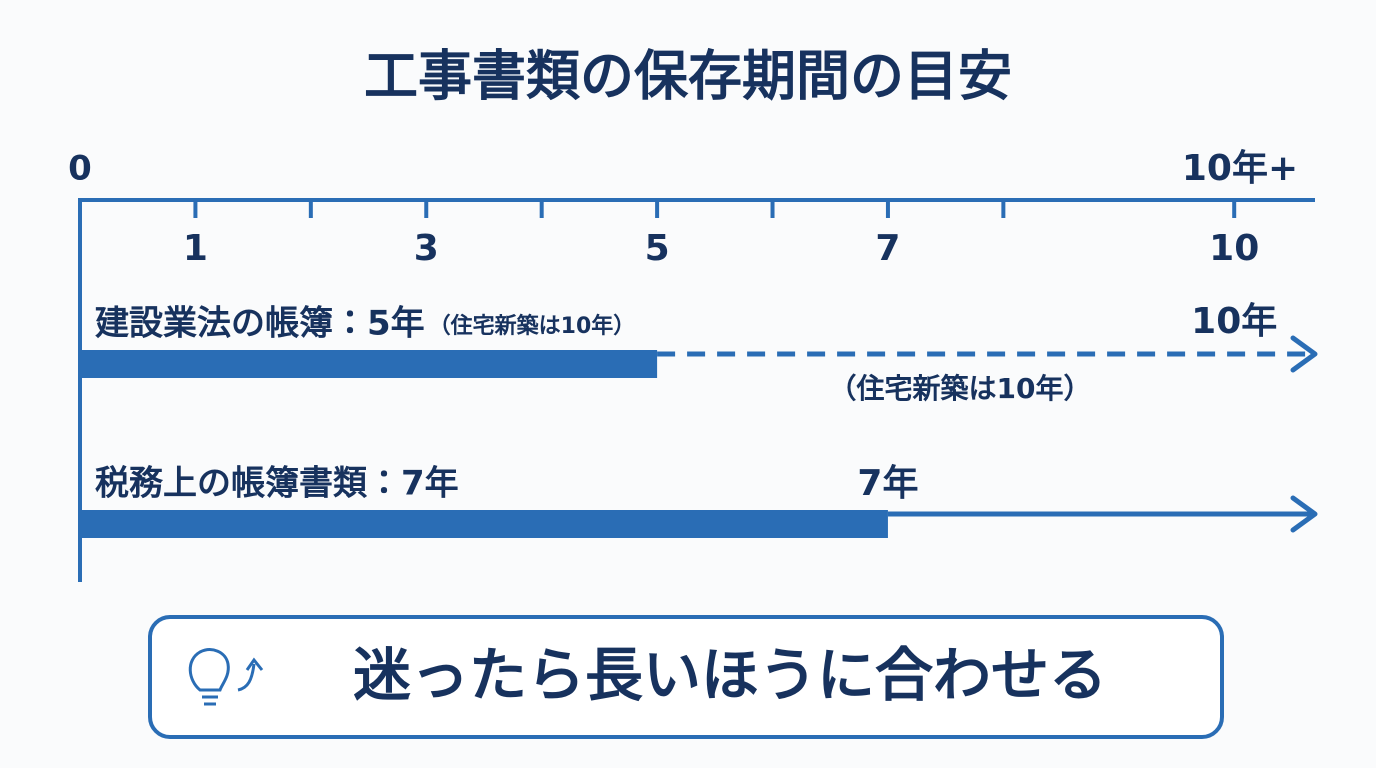 The height and width of the screenshot is (768, 1376). I want to click on tick-label: 1, so click(195, 248).